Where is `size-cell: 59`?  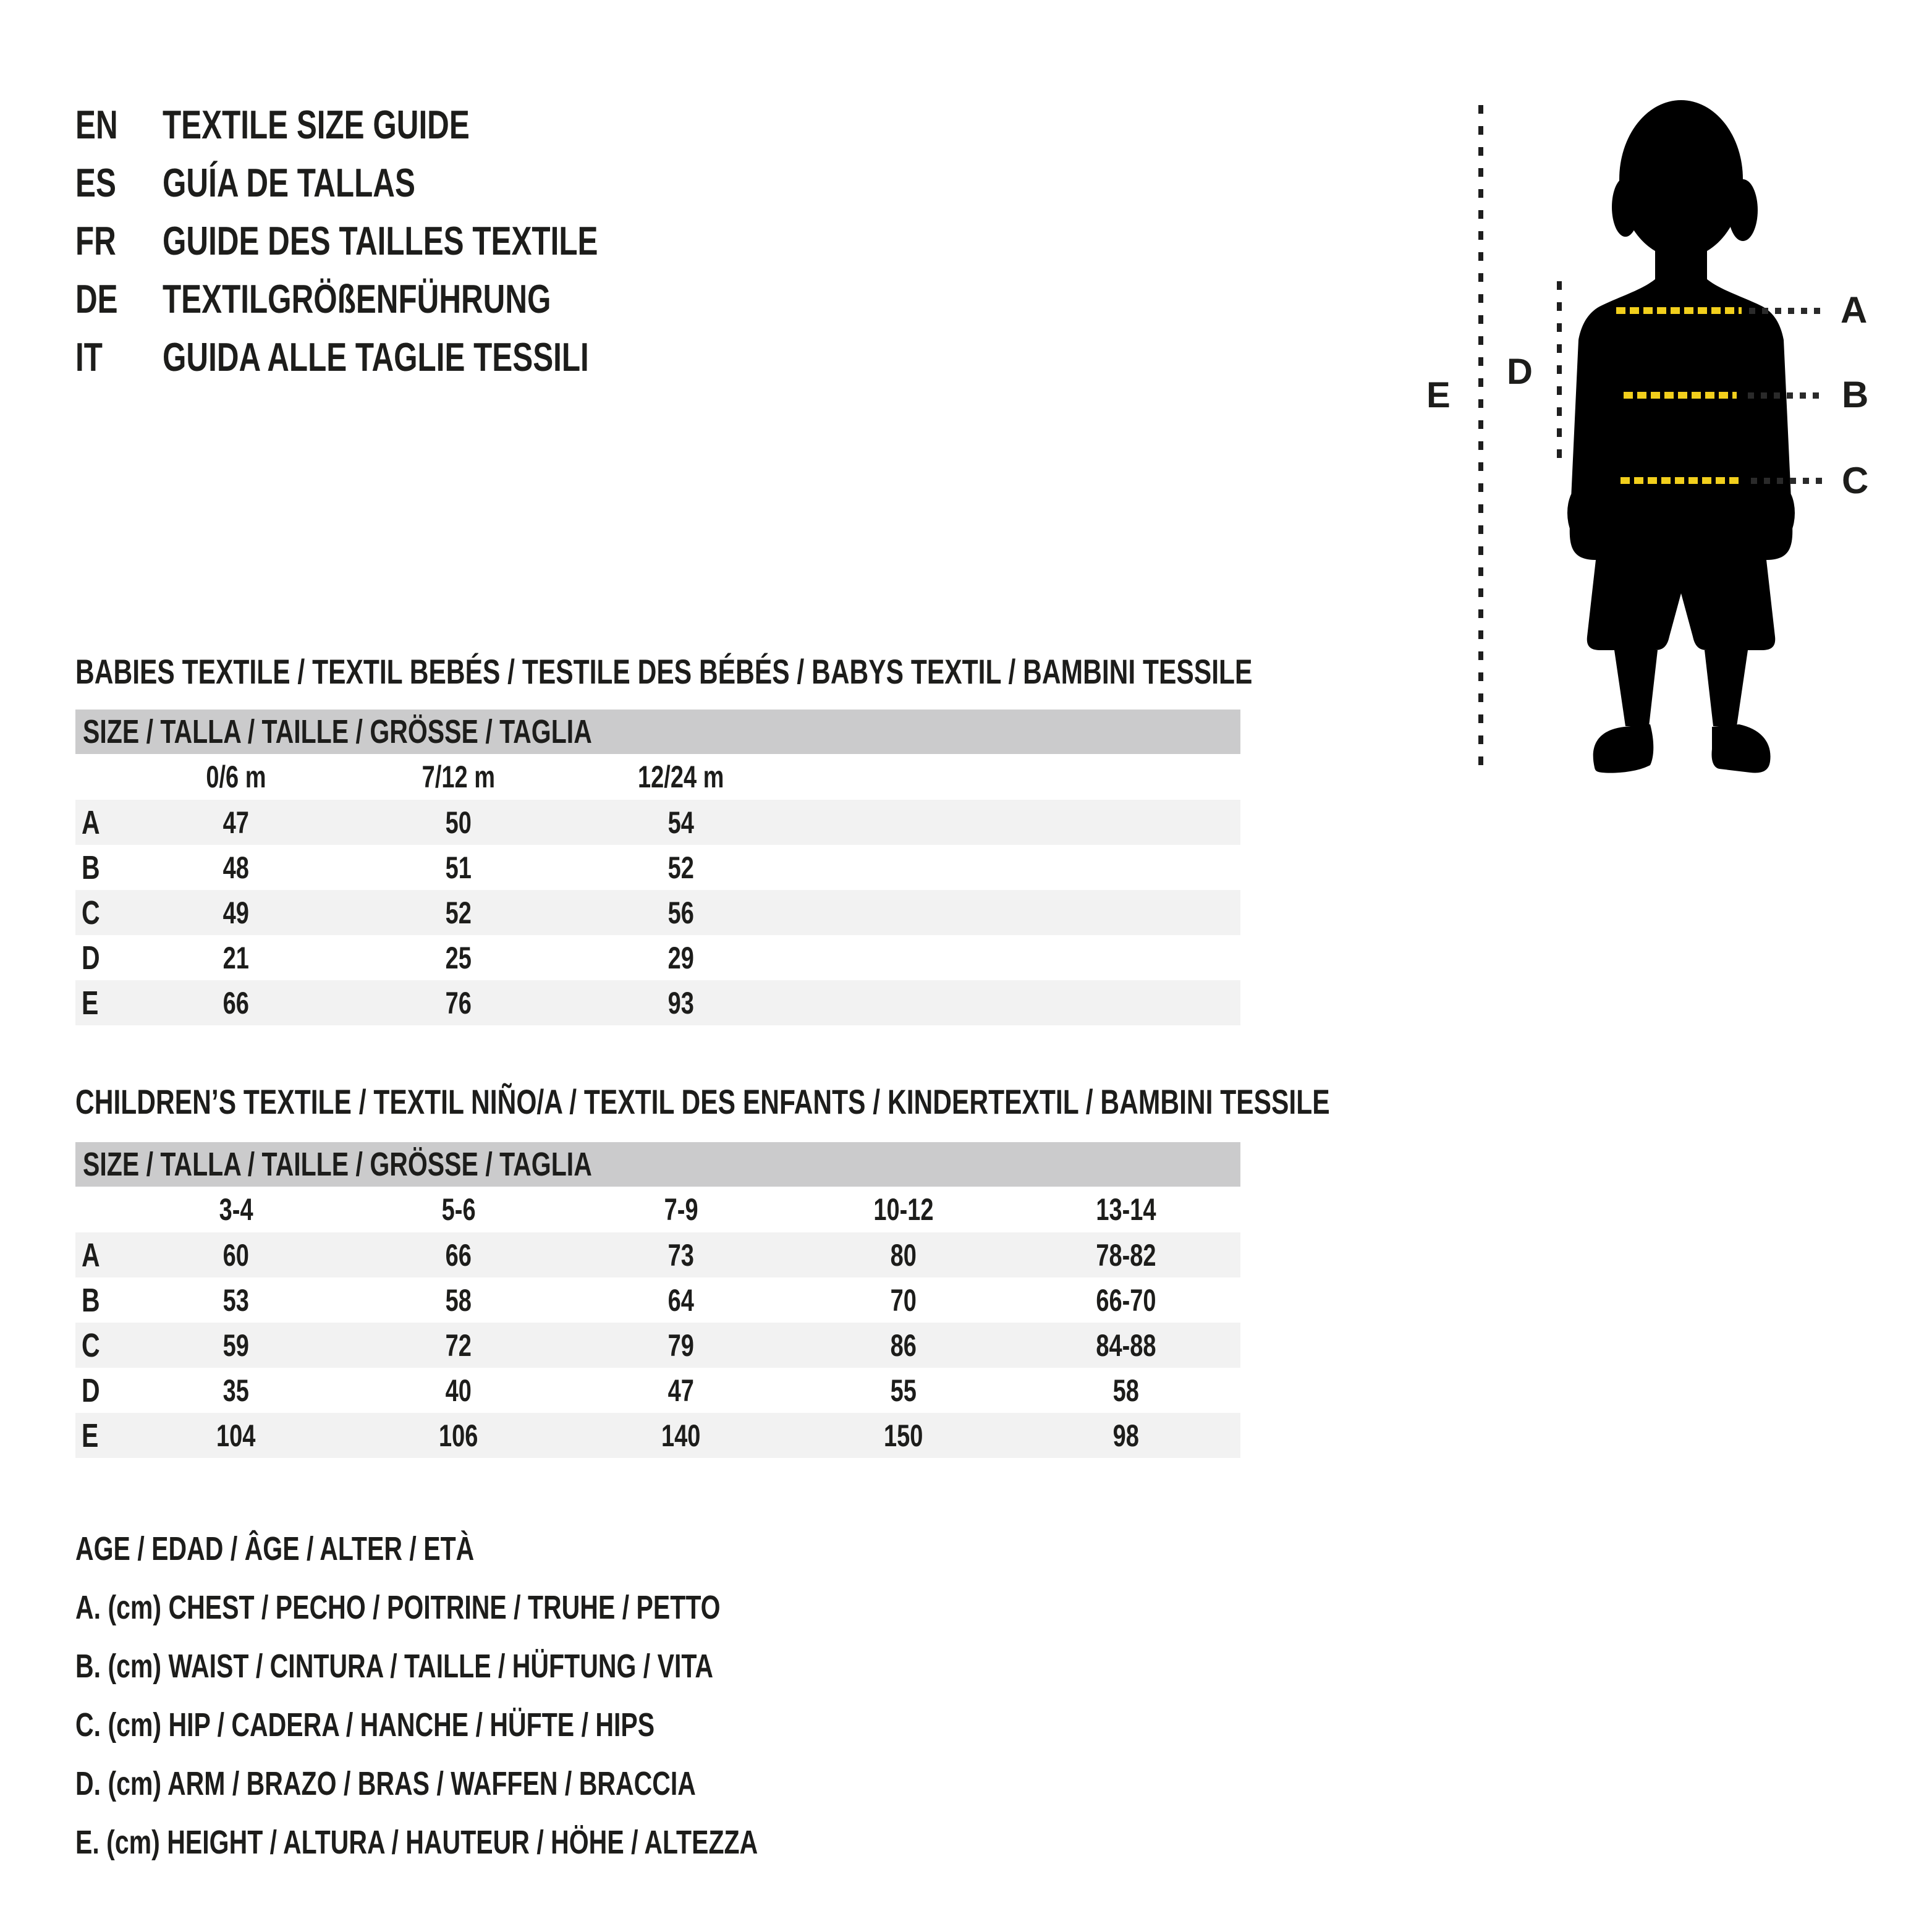 size-cell: 59 is located at coordinates (236, 1345).